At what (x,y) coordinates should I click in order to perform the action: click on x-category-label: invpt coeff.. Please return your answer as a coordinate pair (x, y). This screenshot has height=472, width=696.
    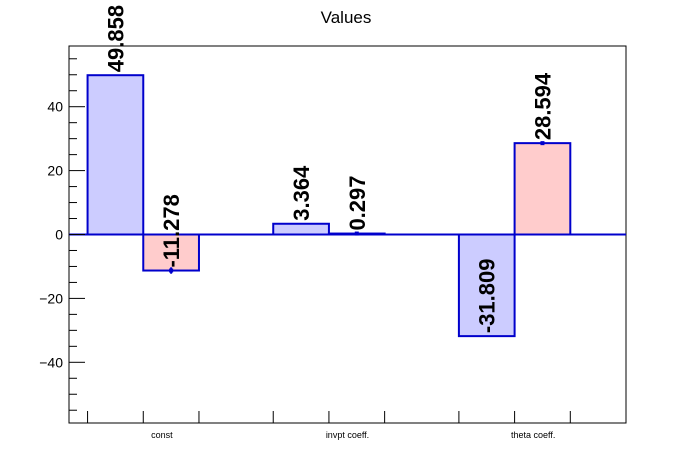
    Looking at the image, I should click on (347, 435).